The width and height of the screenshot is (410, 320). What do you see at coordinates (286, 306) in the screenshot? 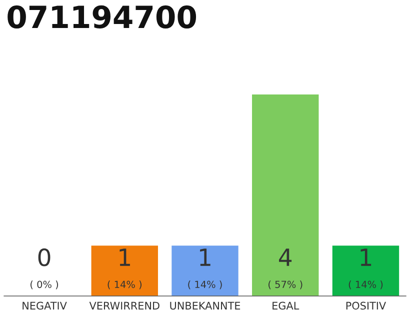
I see `x-tick-label: EGAL` at bounding box center [286, 306].